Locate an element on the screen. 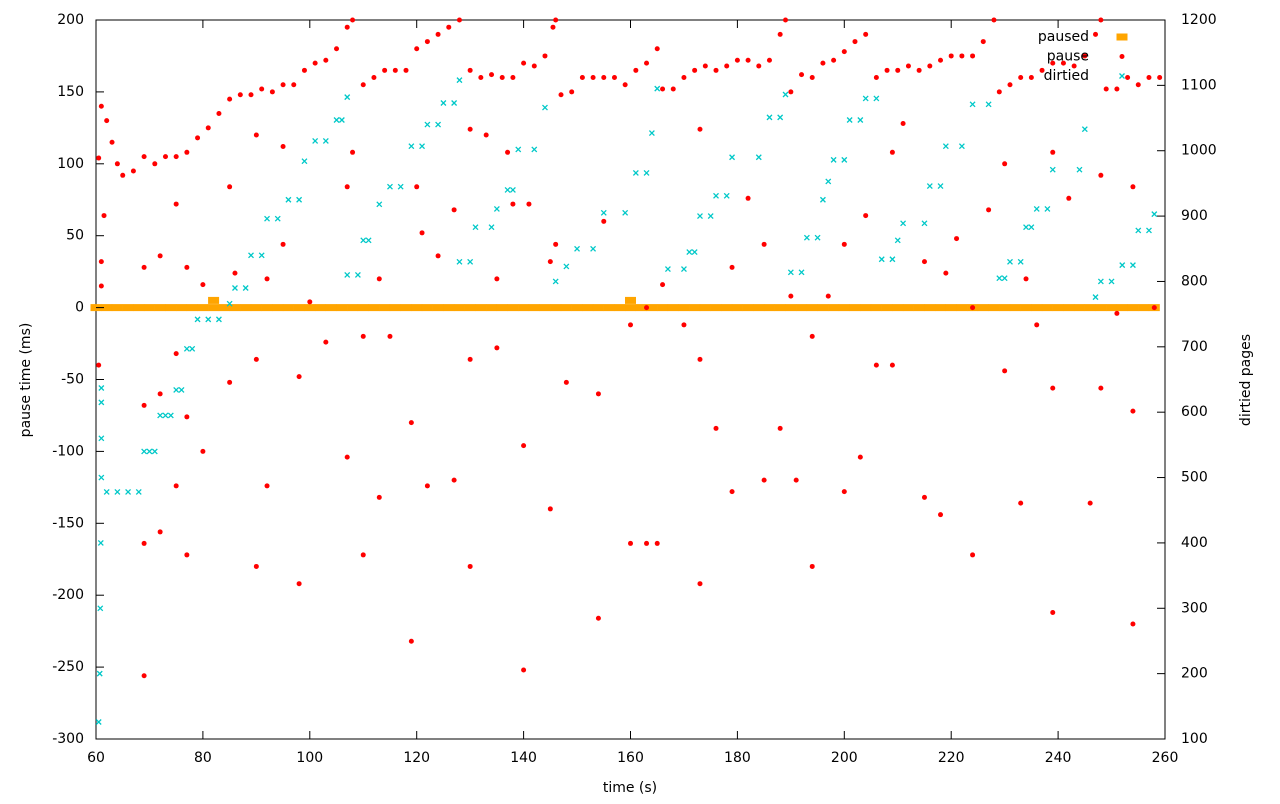  x-axis-label: time (s) is located at coordinates (630, 788).